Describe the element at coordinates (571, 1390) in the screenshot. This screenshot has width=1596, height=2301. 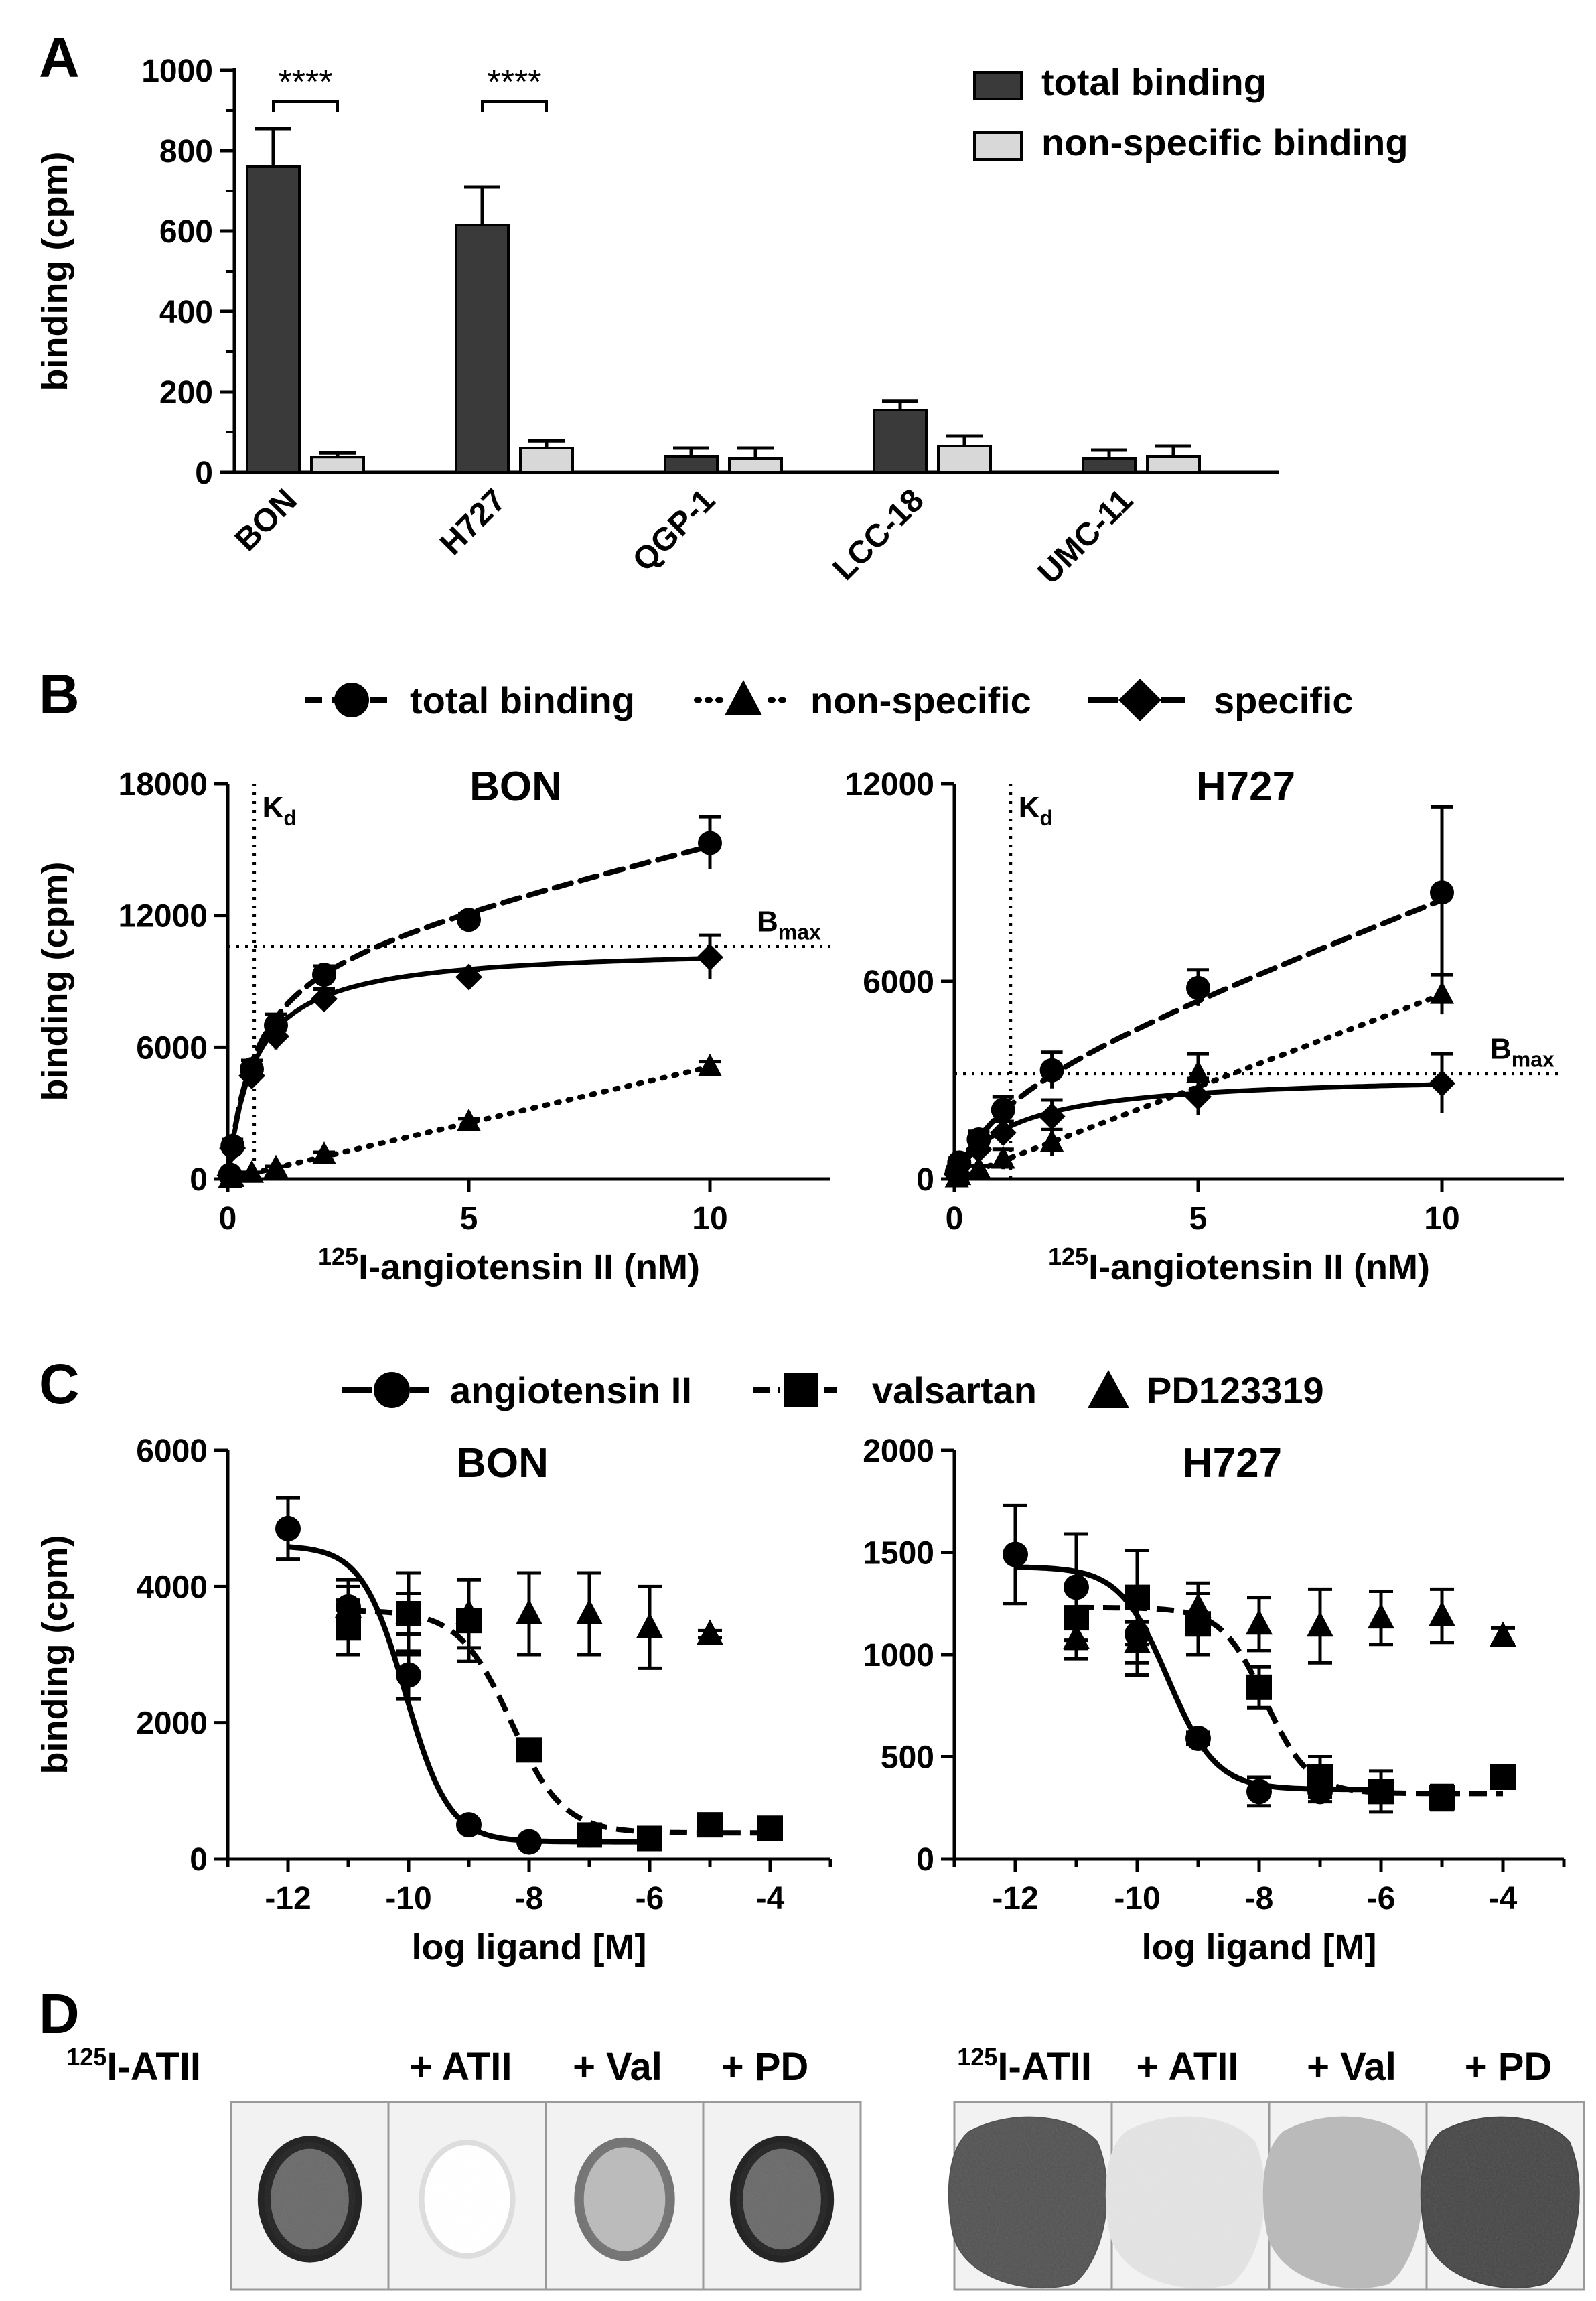
I see `legend-c-angiotensin-label: angiotensin II` at that location.